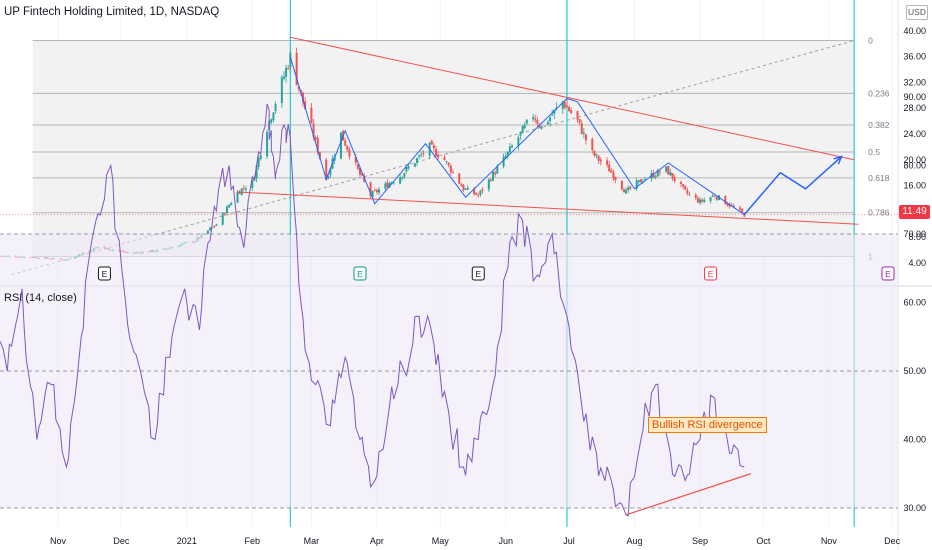  What do you see at coordinates (914, 108) in the screenshot?
I see `price-tick-label: 28.00` at bounding box center [914, 108].